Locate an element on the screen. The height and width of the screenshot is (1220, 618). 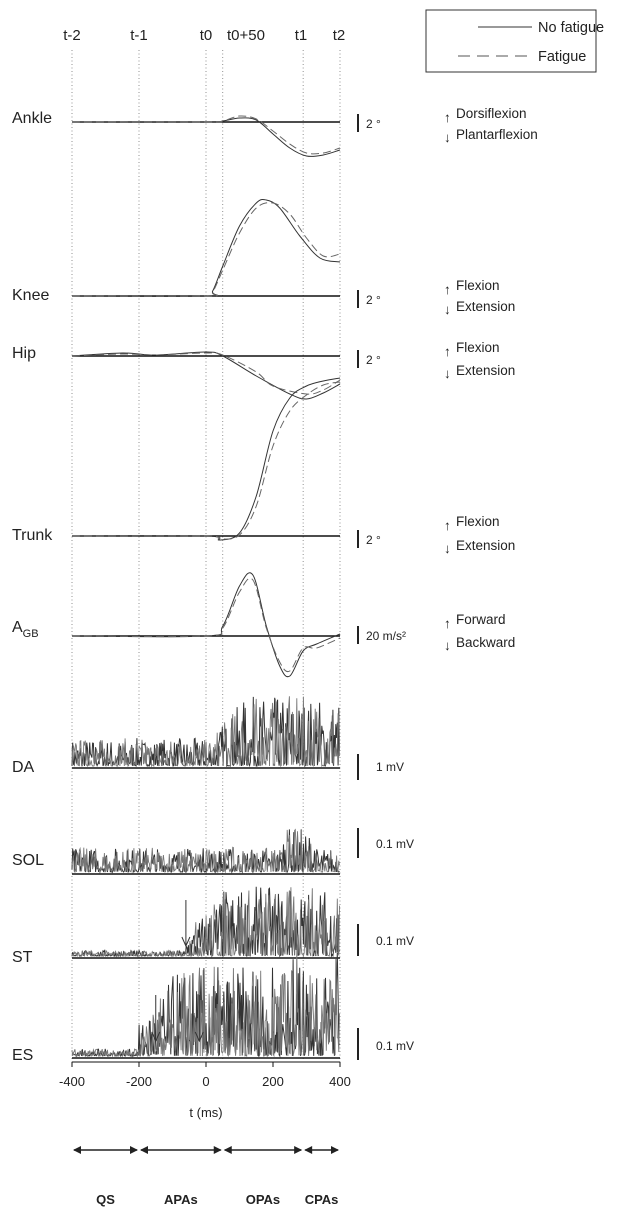
legend: No fatigue Fatigue is located at coordinates (514, 41).